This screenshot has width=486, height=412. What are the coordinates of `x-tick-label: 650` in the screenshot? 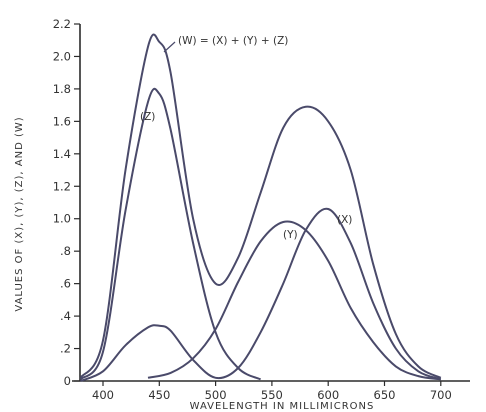 It's located at (385, 395).